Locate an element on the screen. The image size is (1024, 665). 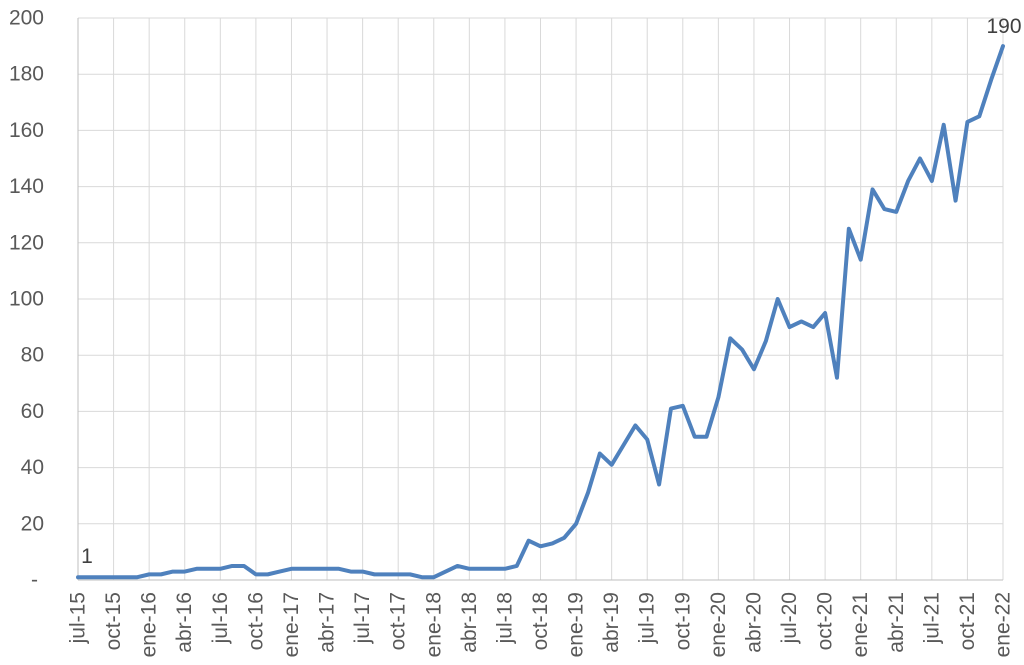
x-axis-tick-label: oct-21 is located at coordinates (967, 621).